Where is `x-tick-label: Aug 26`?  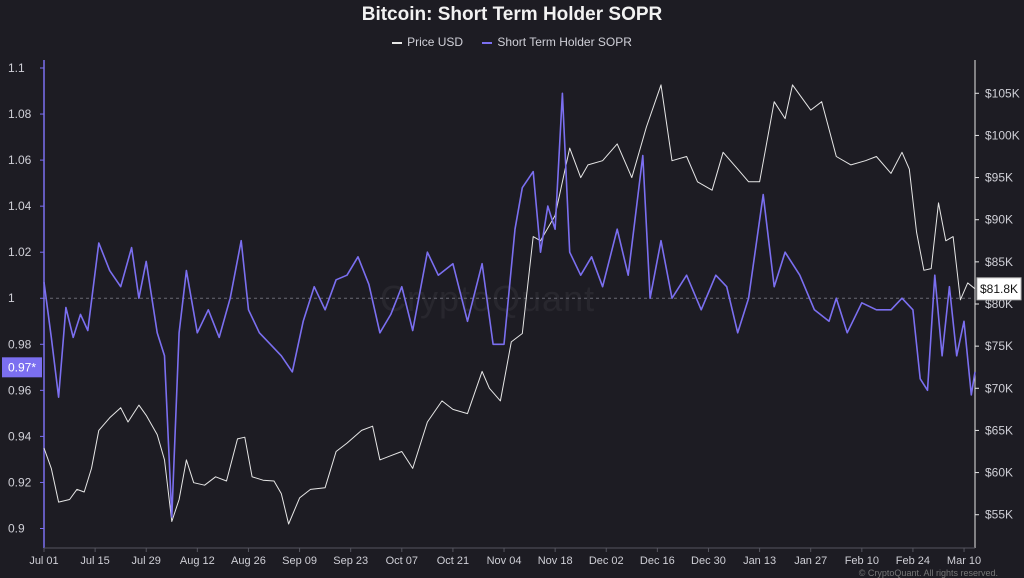 x-tick-label: Aug 26 is located at coordinates (248, 561).